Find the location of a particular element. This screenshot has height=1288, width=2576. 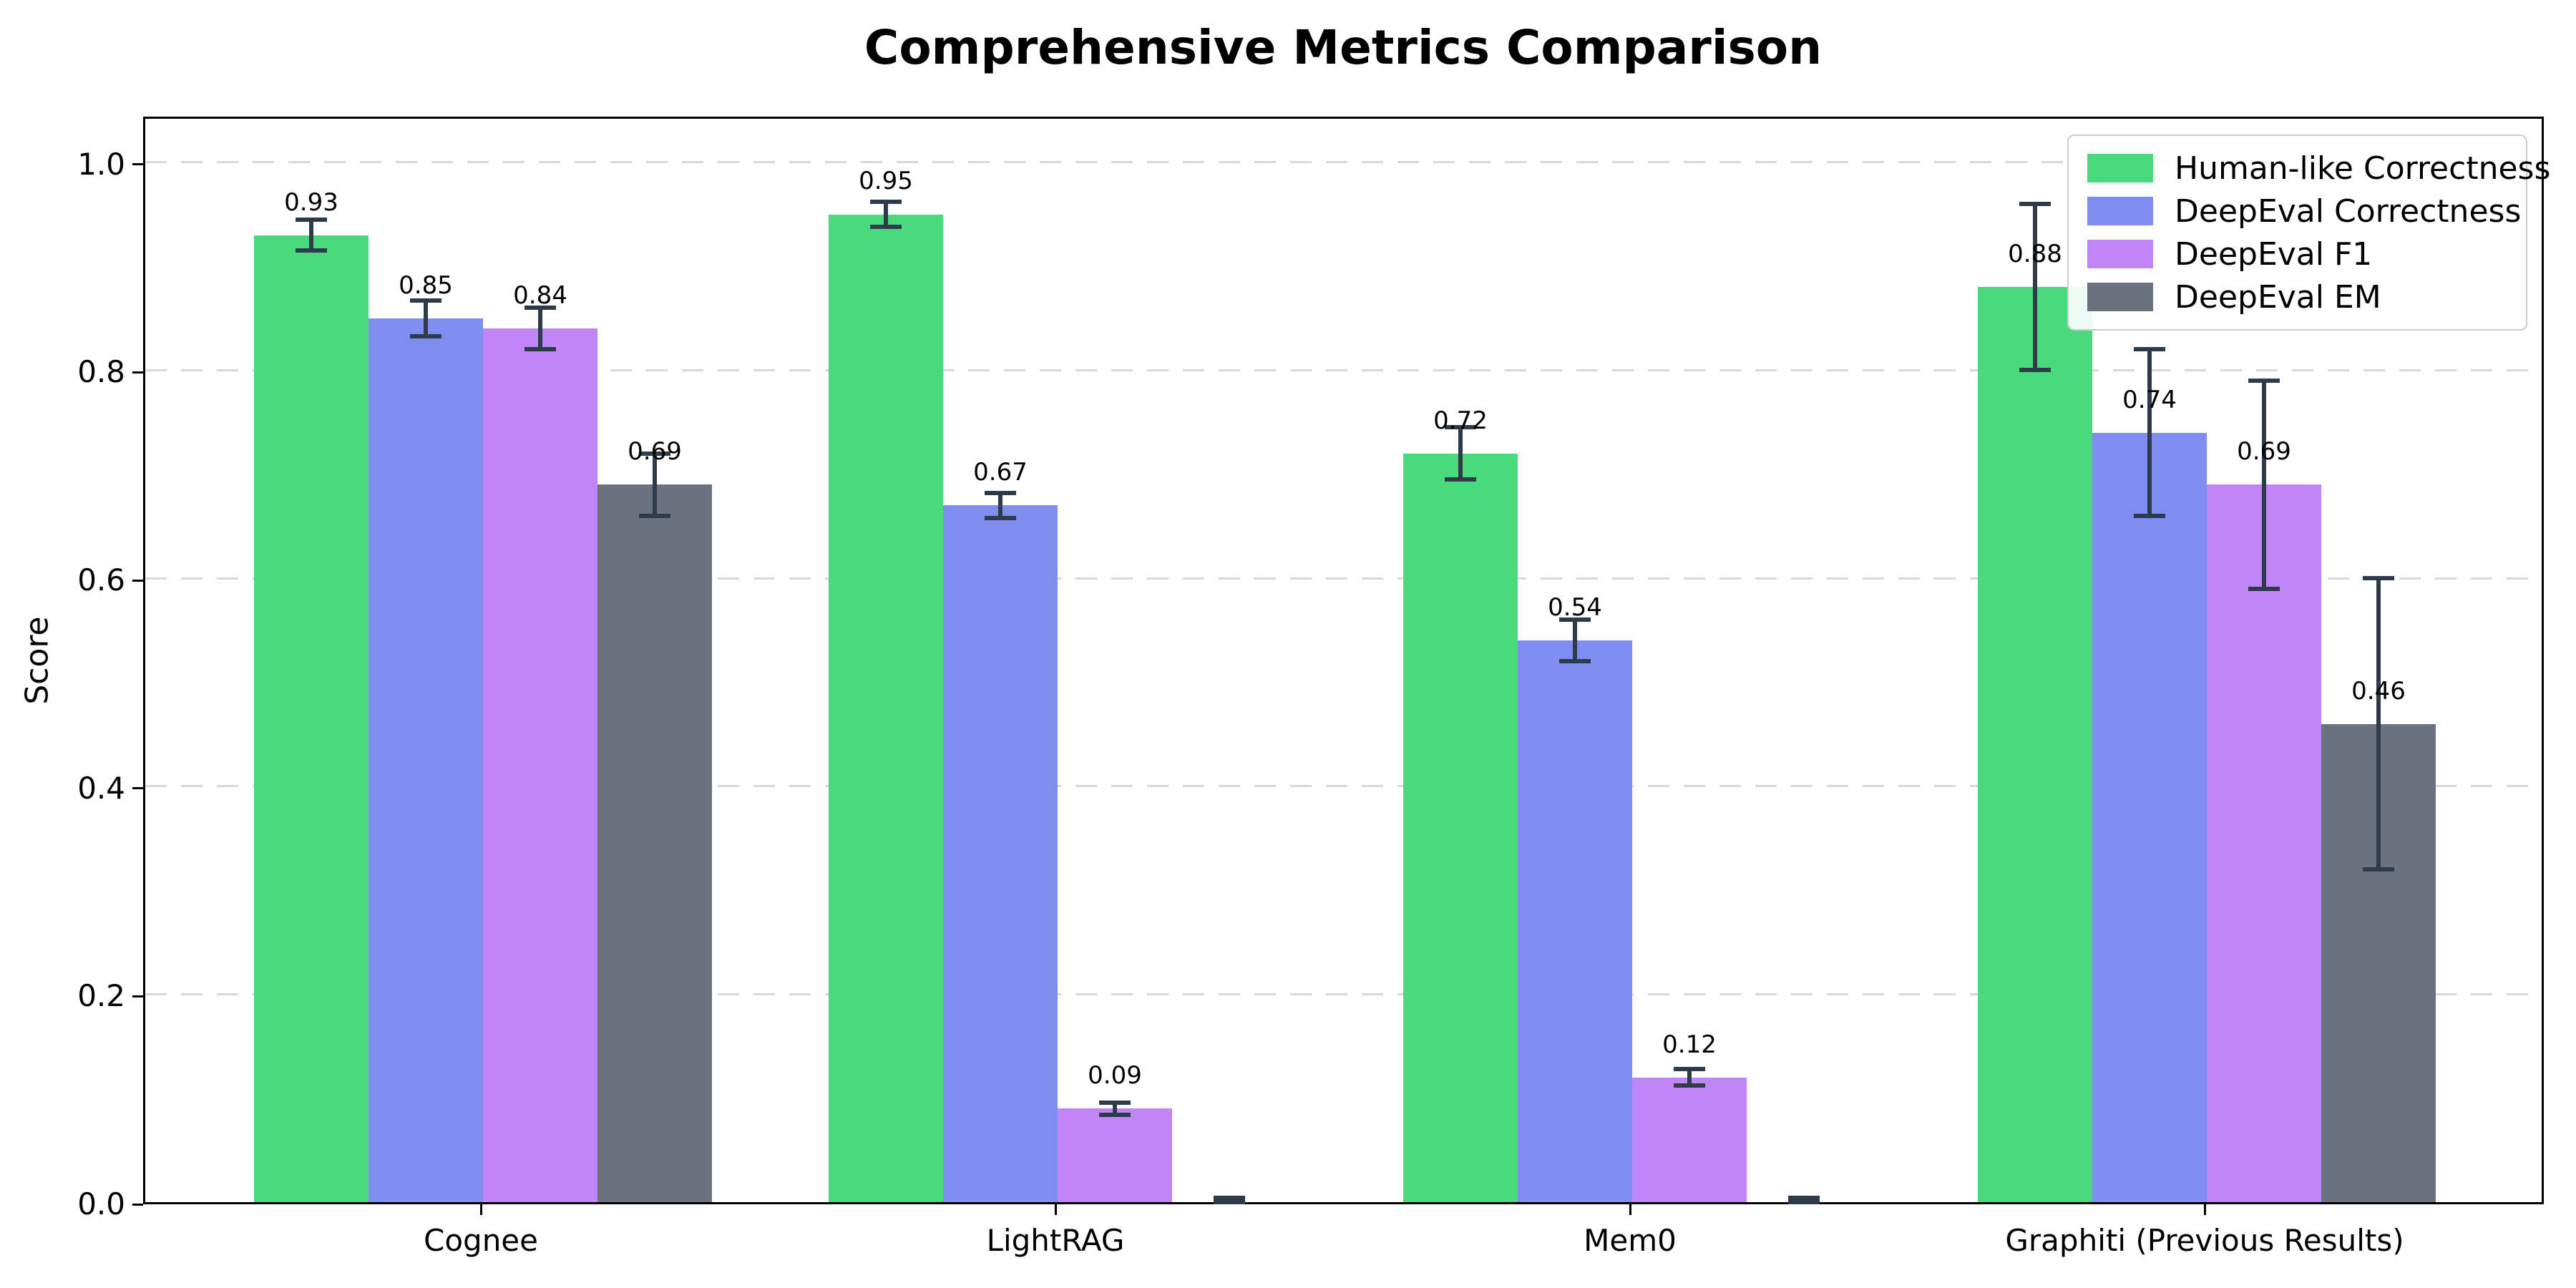

bar-value-label: 0.93 is located at coordinates (311, 202).